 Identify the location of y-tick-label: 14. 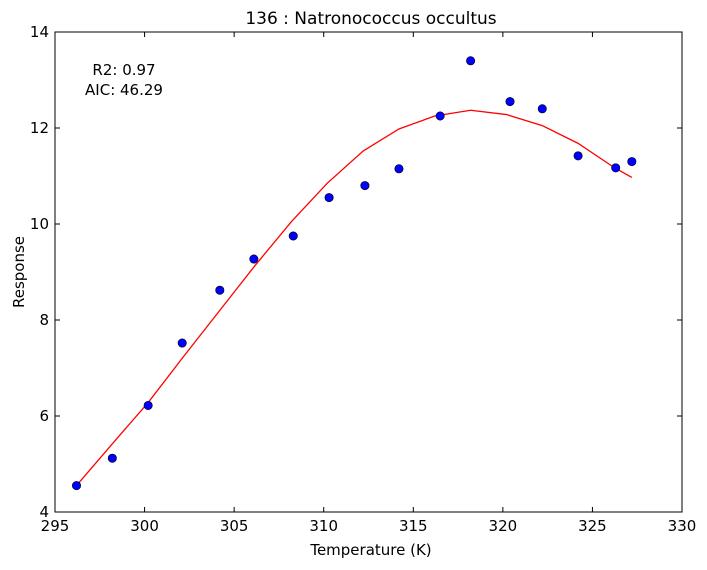
(39, 32).